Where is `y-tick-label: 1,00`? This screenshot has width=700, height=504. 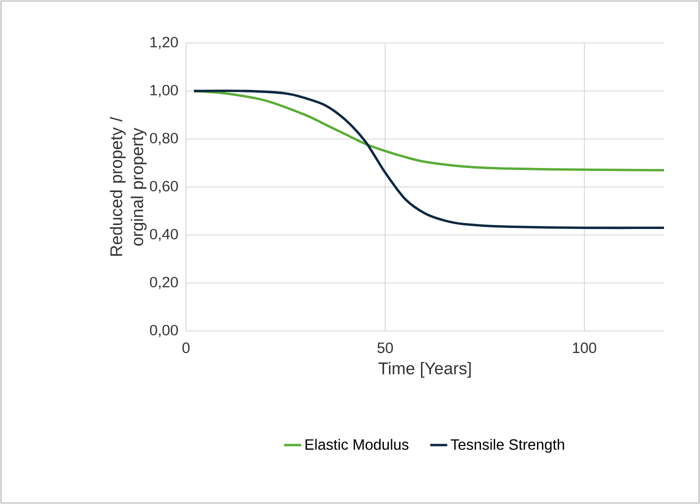 y-tick-label: 1,00 is located at coordinates (164, 91).